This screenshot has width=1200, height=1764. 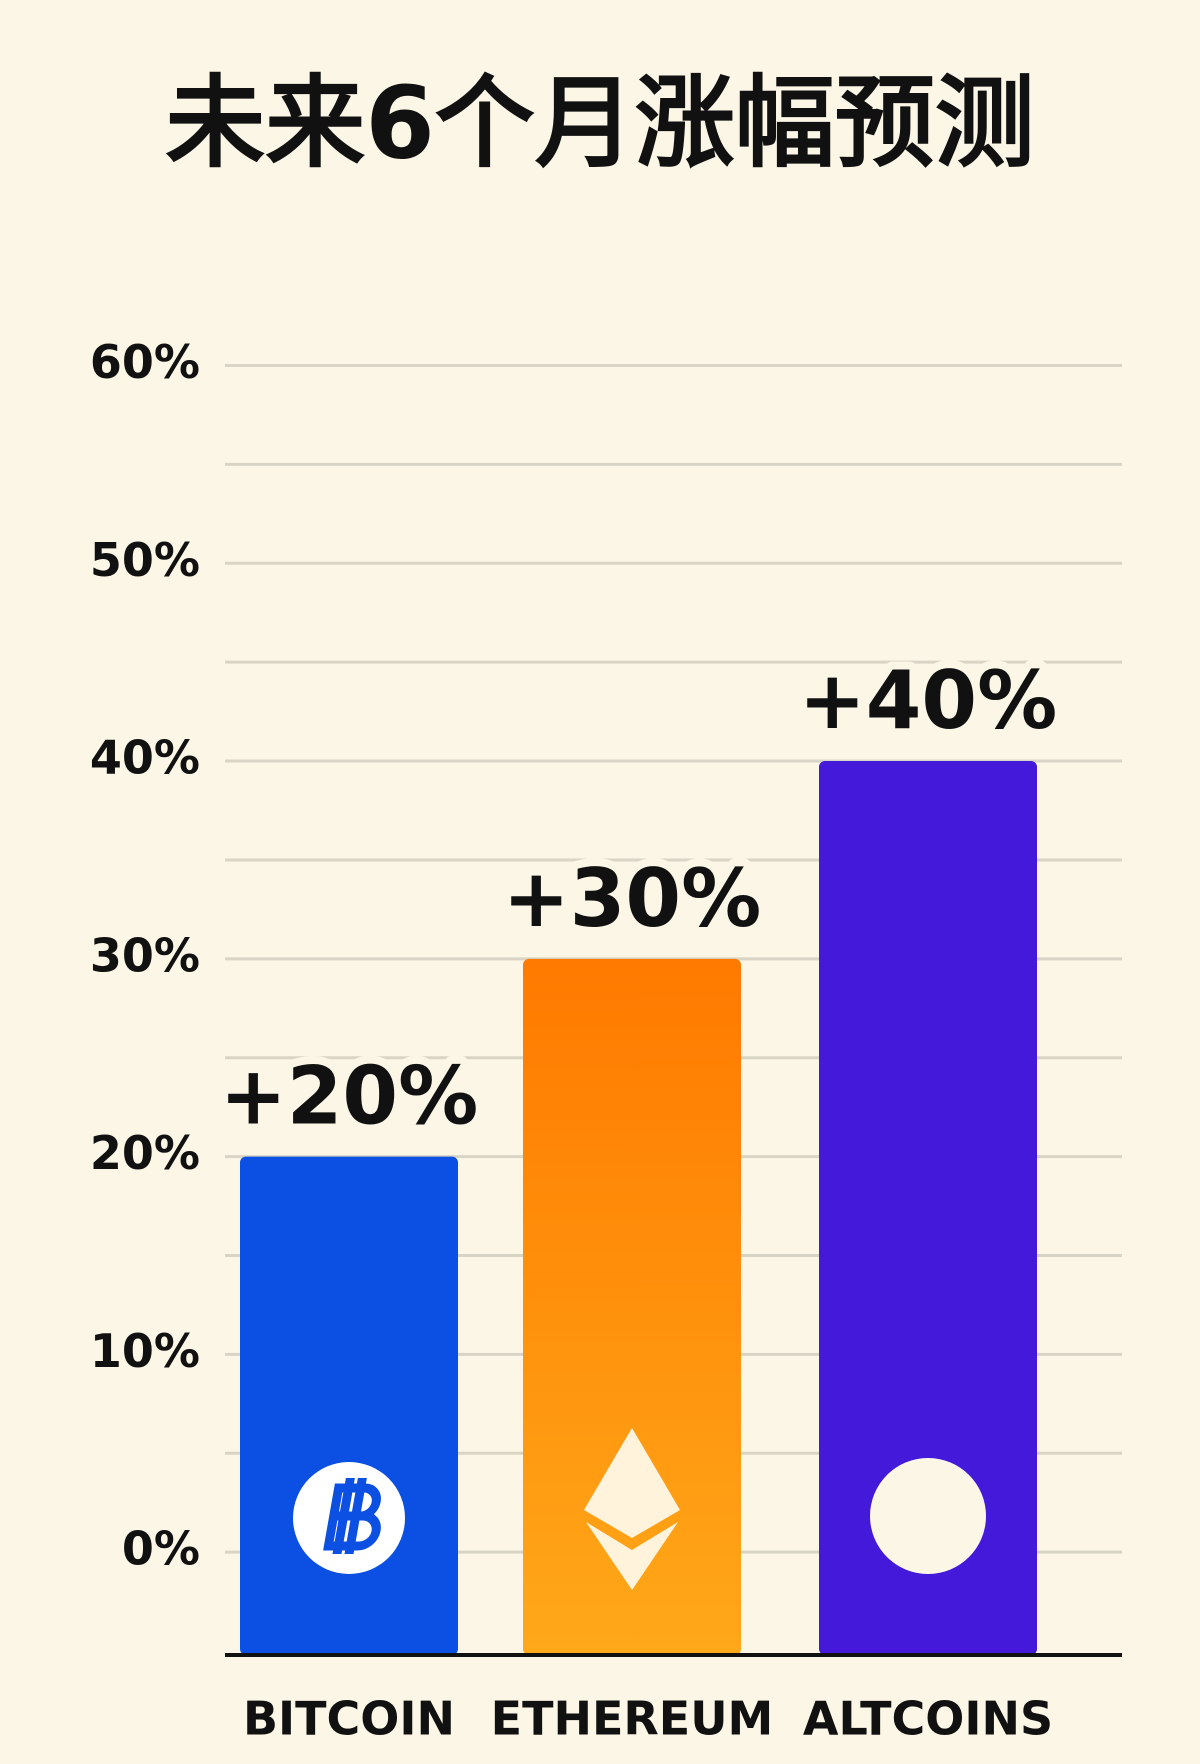 I want to click on x-tick-label: ALTCOINS, so click(x=928, y=1719).